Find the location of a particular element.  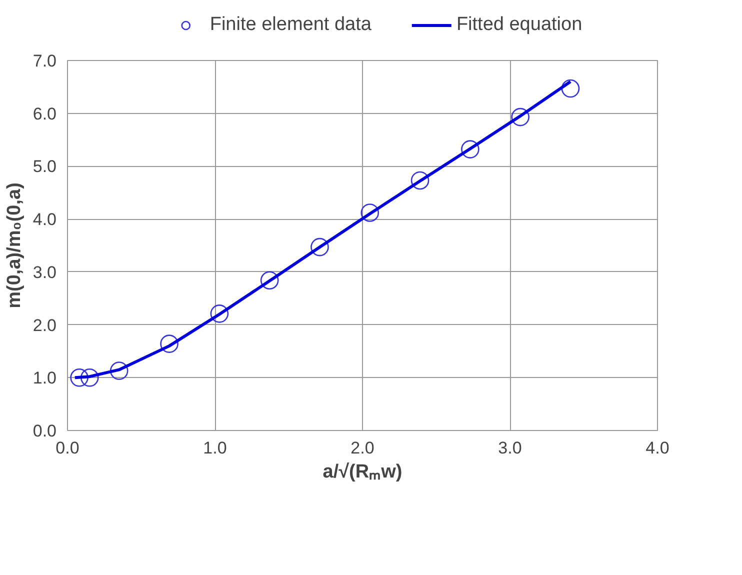

y-tick-label: 2.0 is located at coordinates (44, 325).